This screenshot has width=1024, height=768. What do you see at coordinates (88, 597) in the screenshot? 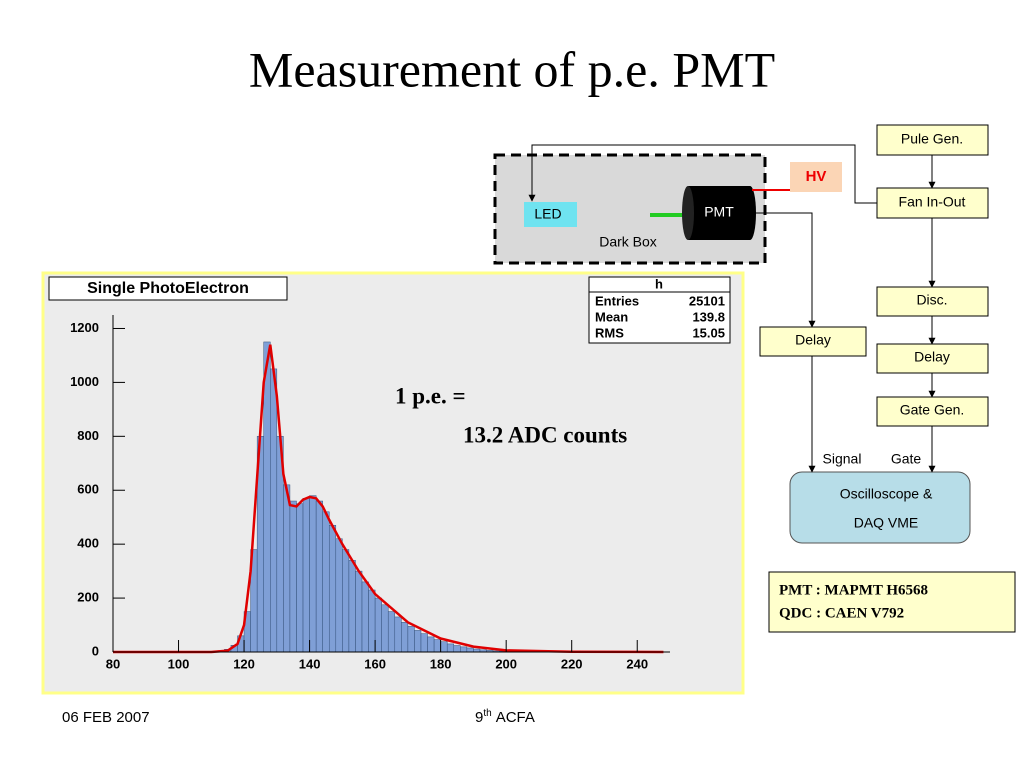
I see `y-tick-label: 200` at bounding box center [88, 597].